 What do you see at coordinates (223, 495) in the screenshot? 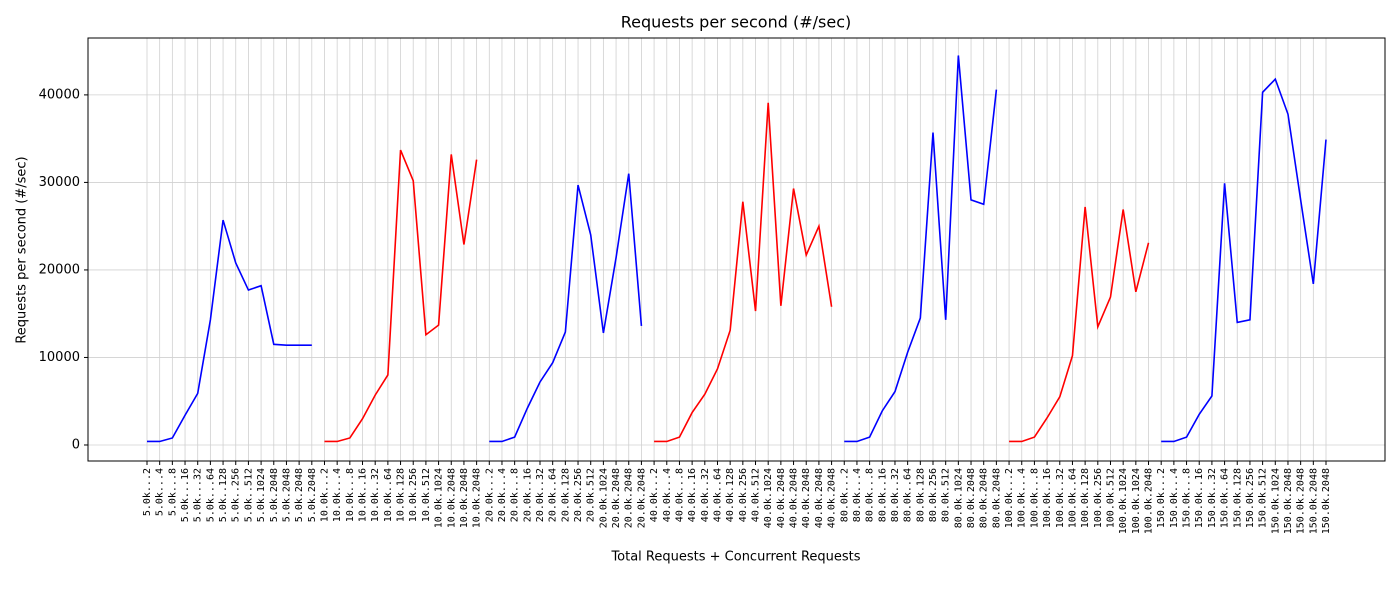
I see `x-tick-label: 5.0k..128` at bounding box center [223, 495].